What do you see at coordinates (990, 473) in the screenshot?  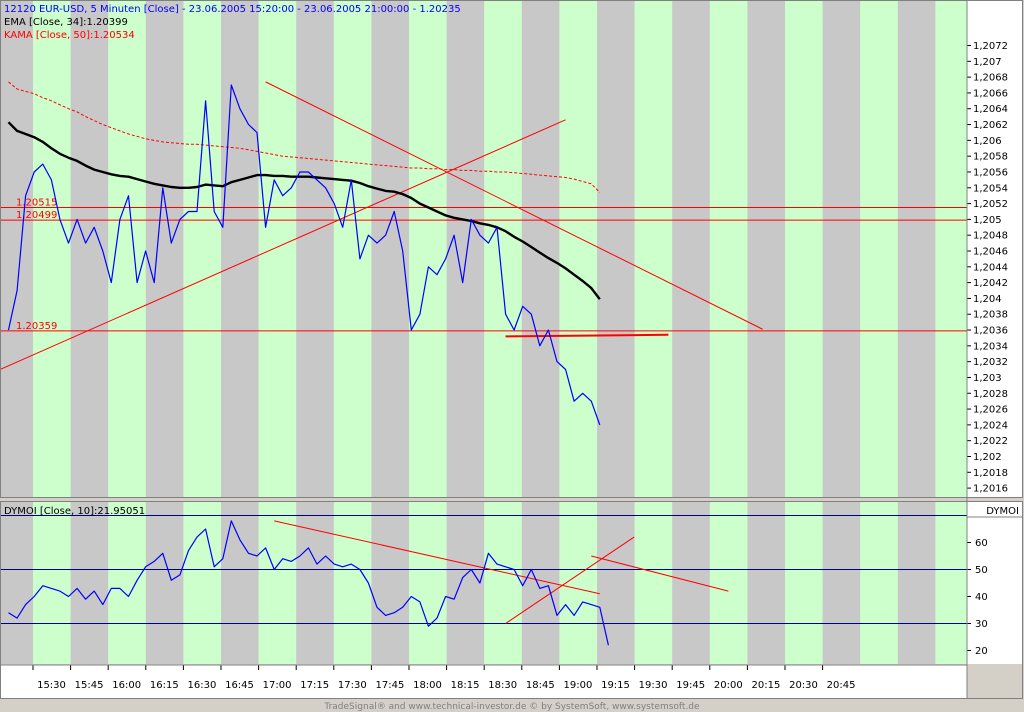 I see `price-tick-label-27: 1,2018` at bounding box center [990, 473].